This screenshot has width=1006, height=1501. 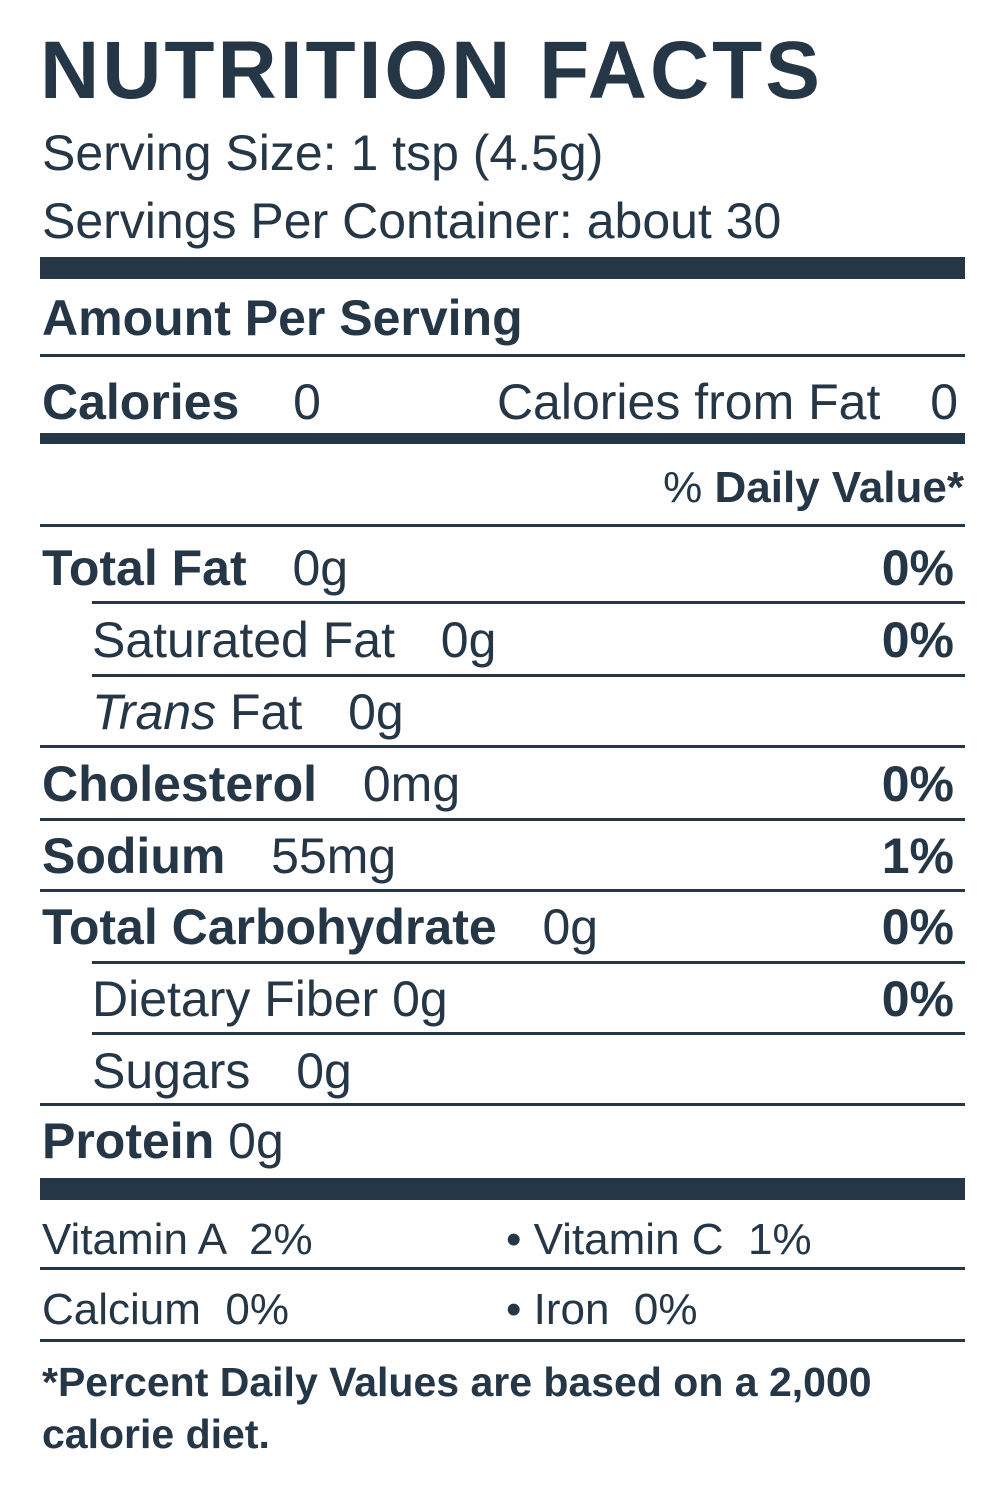 What do you see at coordinates (141, 402) in the screenshot?
I see `calories-label: Calories` at bounding box center [141, 402].